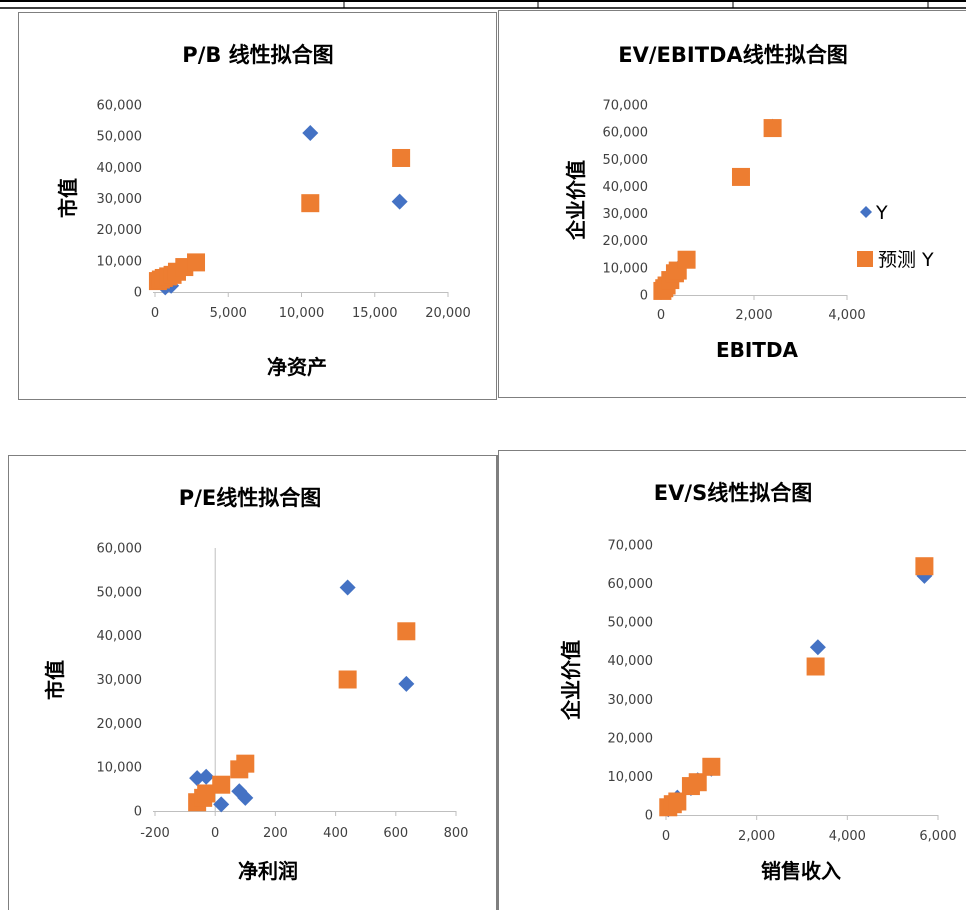 This screenshot has height=910, width=966. What do you see at coordinates (733, 493) in the screenshot?
I see `chart-title: EV/S线性拟合图` at bounding box center [733, 493].